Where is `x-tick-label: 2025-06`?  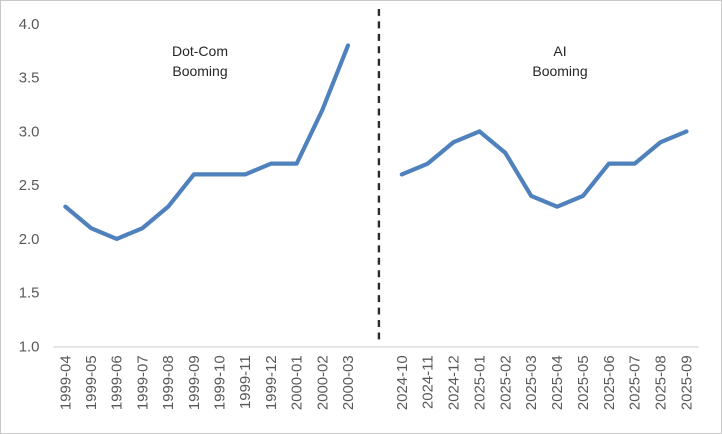
x-tick-label: 2025-06 is located at coordinates (609, 382).